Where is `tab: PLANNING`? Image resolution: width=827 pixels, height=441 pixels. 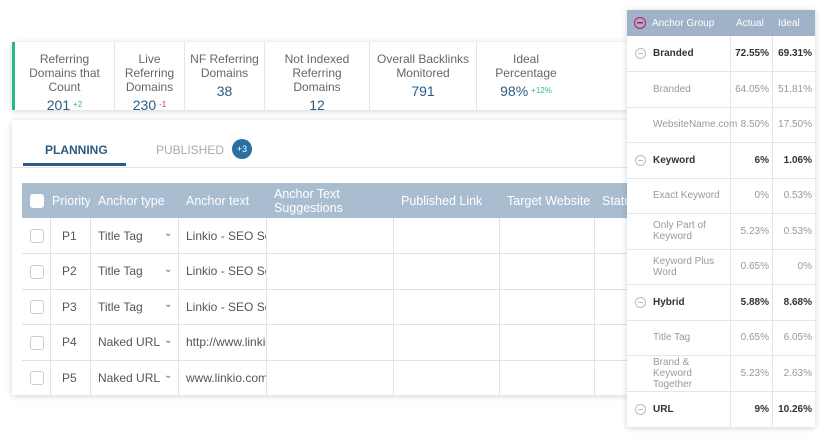 tab: PLANNING is located at coordinates (76, 150).